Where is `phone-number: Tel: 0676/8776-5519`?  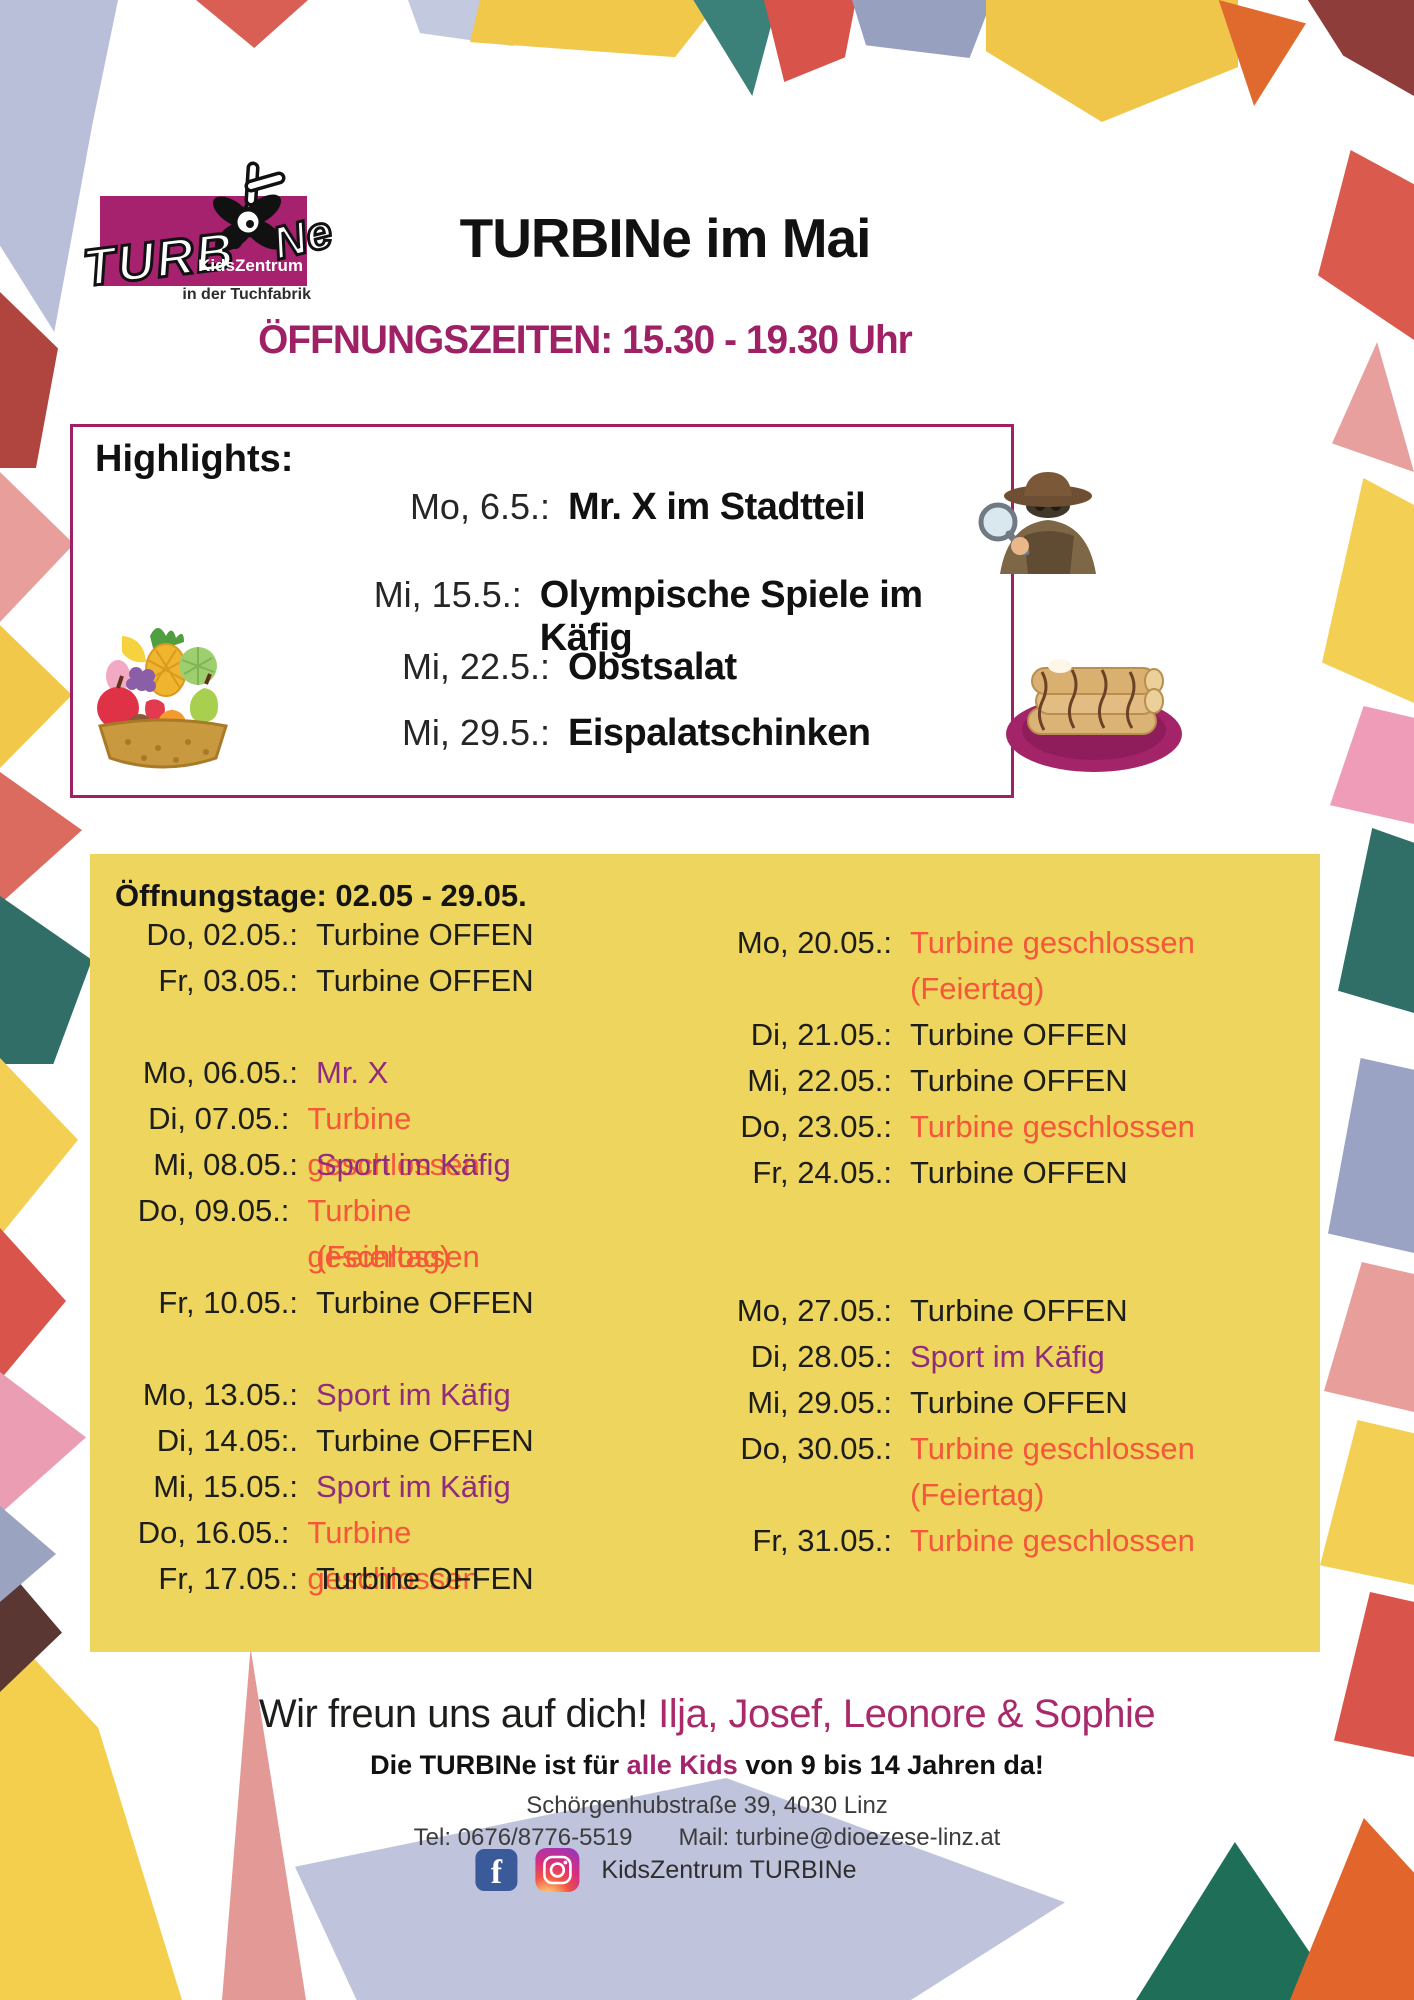 phone-number: Tel: 0676/8776-5519 is located at coordinates (523, 1837).